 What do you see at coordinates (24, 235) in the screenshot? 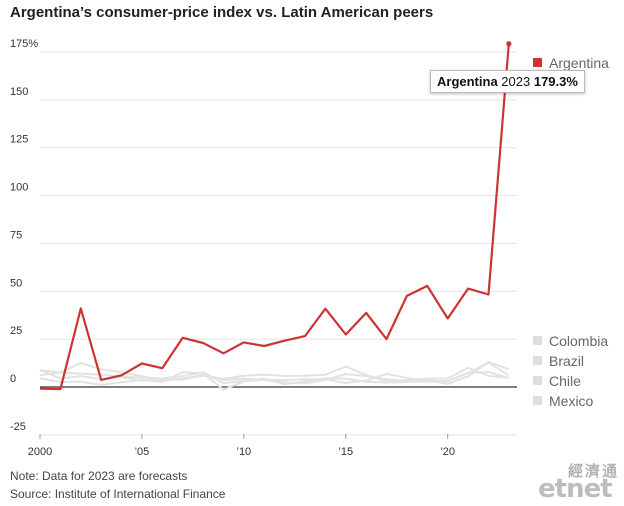
I see `y-axis-ticks: -25 0 25 50 75 100 125 150 175%` at bounding box center [24, 235].